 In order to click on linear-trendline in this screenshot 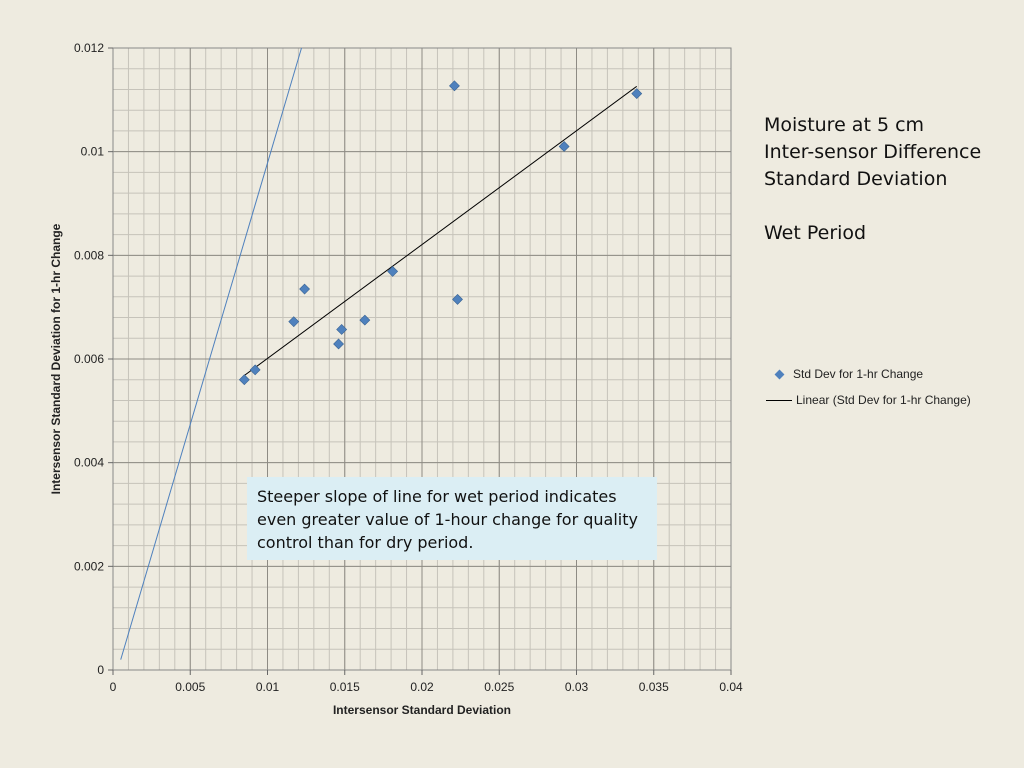, I will do `click(440, 231)`.